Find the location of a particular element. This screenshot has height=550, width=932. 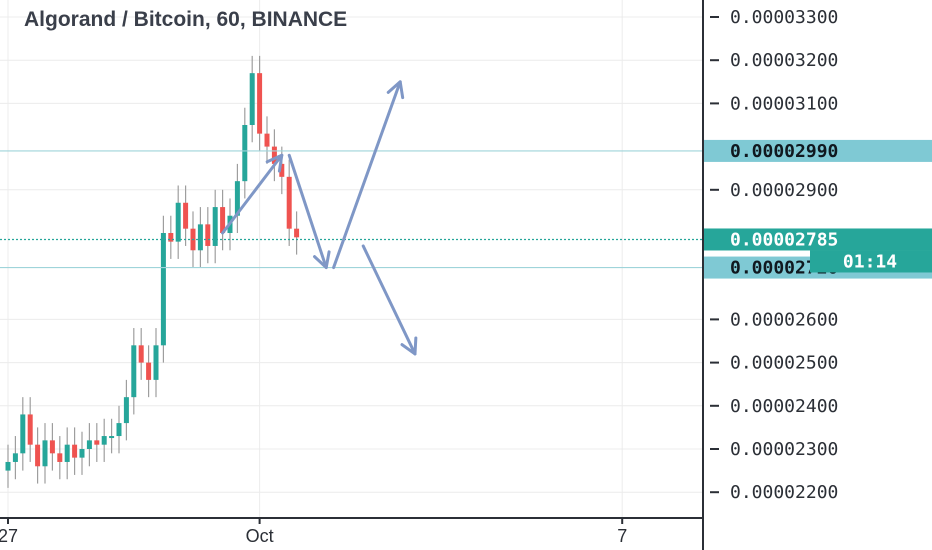

forecast-arrows is located at coordinates (319, 218).